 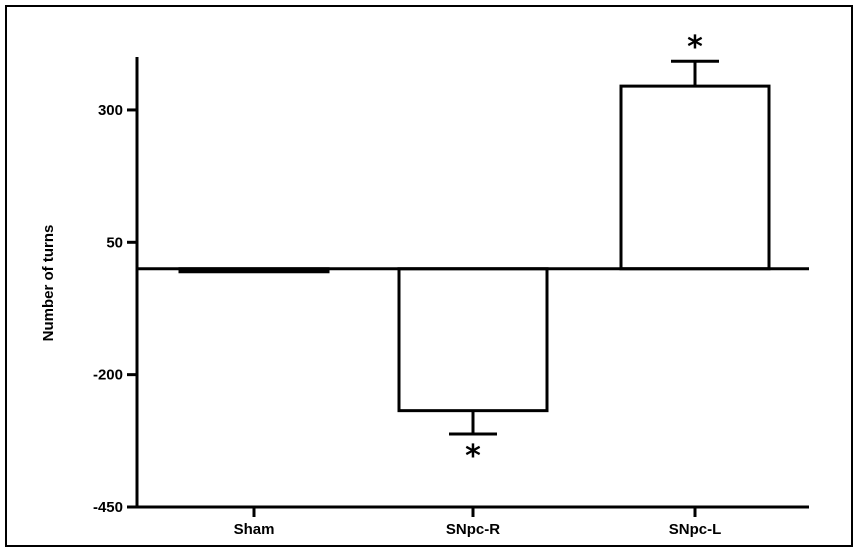 I want to click on y-tick-label: 300, so click(x=110, y=110).